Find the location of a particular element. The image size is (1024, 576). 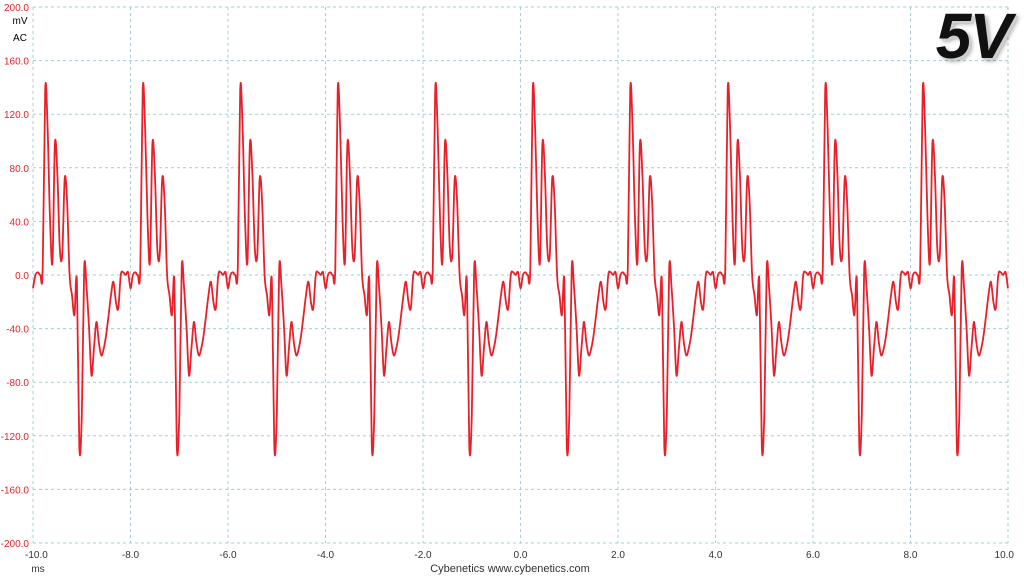

x-tick-label: 6.0 is located at coordinates (813, 555).